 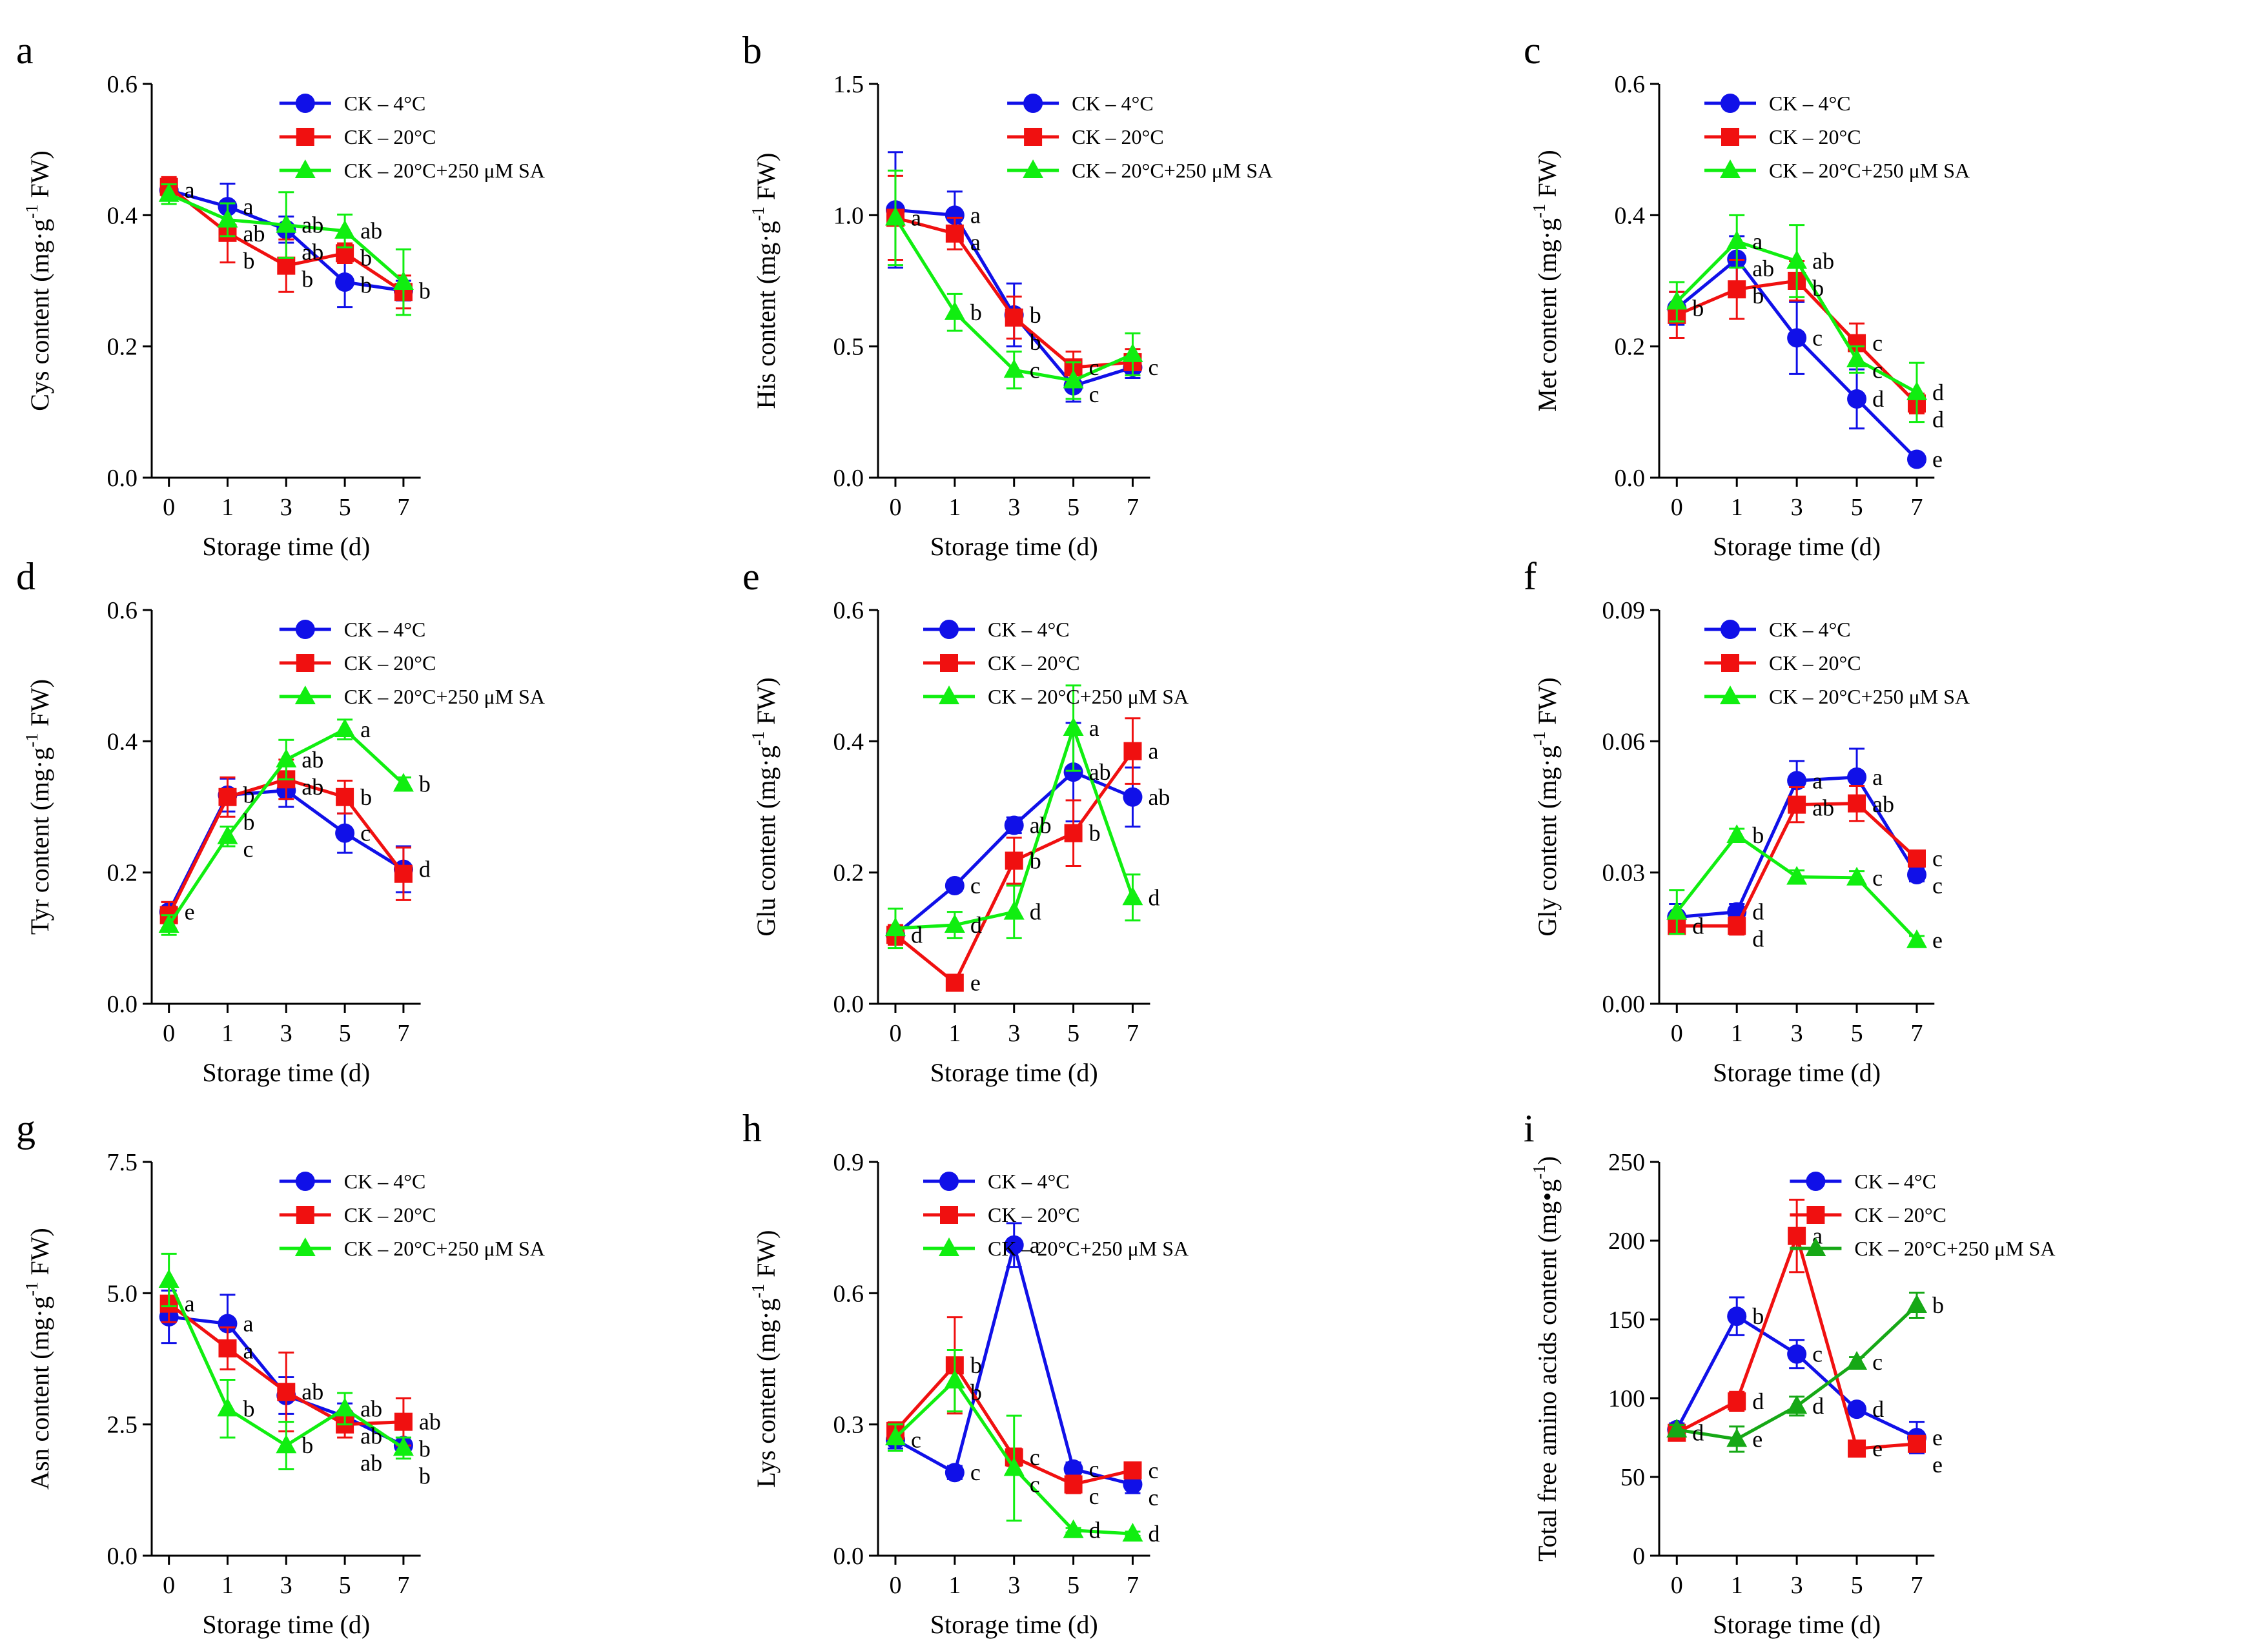 I want to click on y-tick-label: 0.4, so click(x=122, y=215).